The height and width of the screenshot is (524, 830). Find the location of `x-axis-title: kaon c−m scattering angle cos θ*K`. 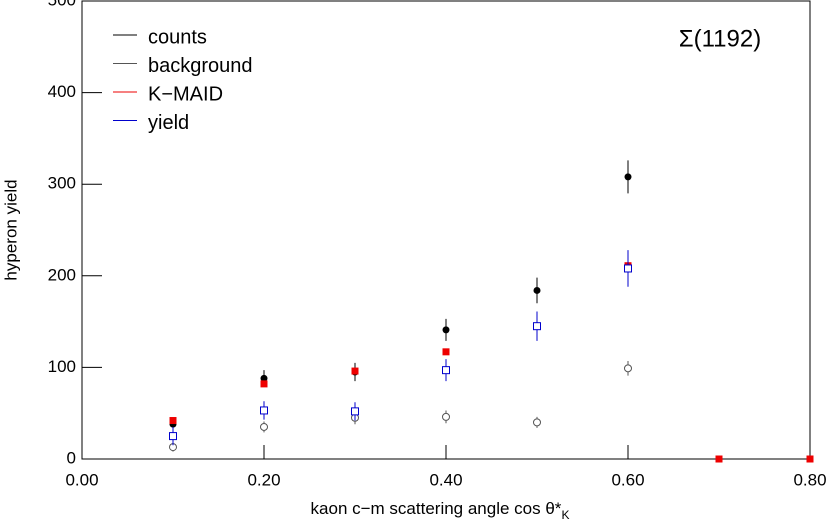

x-axis-title: kaon c−m scattering angle cos θ*K is located at coordinates (440, 510).